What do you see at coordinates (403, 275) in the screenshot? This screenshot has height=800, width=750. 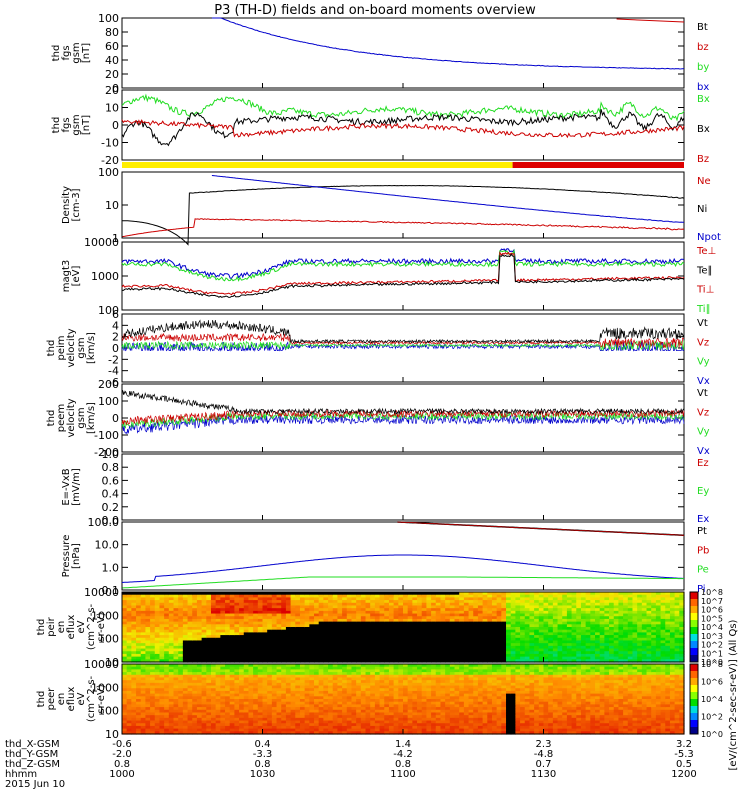 I see `te-par-trace` at bounding box center [403, 275].